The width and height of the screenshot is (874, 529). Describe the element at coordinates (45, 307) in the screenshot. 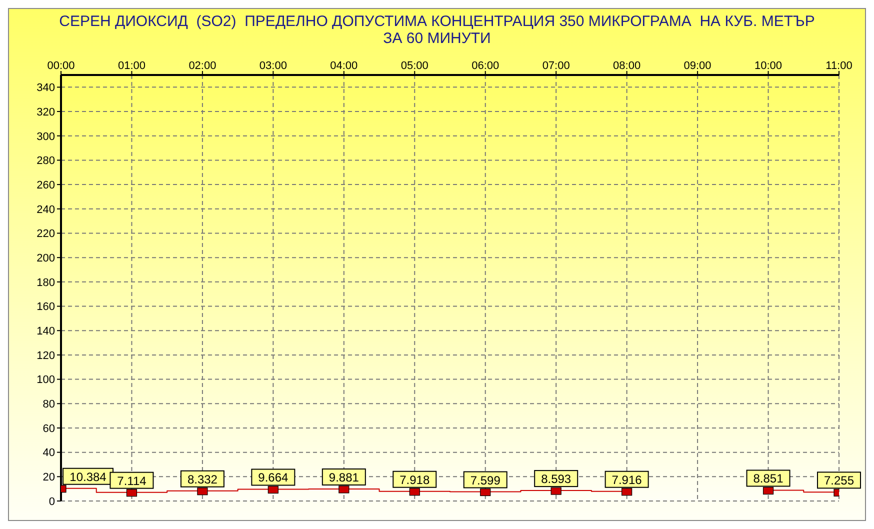

I see `y-tick-label: 160` at that location.